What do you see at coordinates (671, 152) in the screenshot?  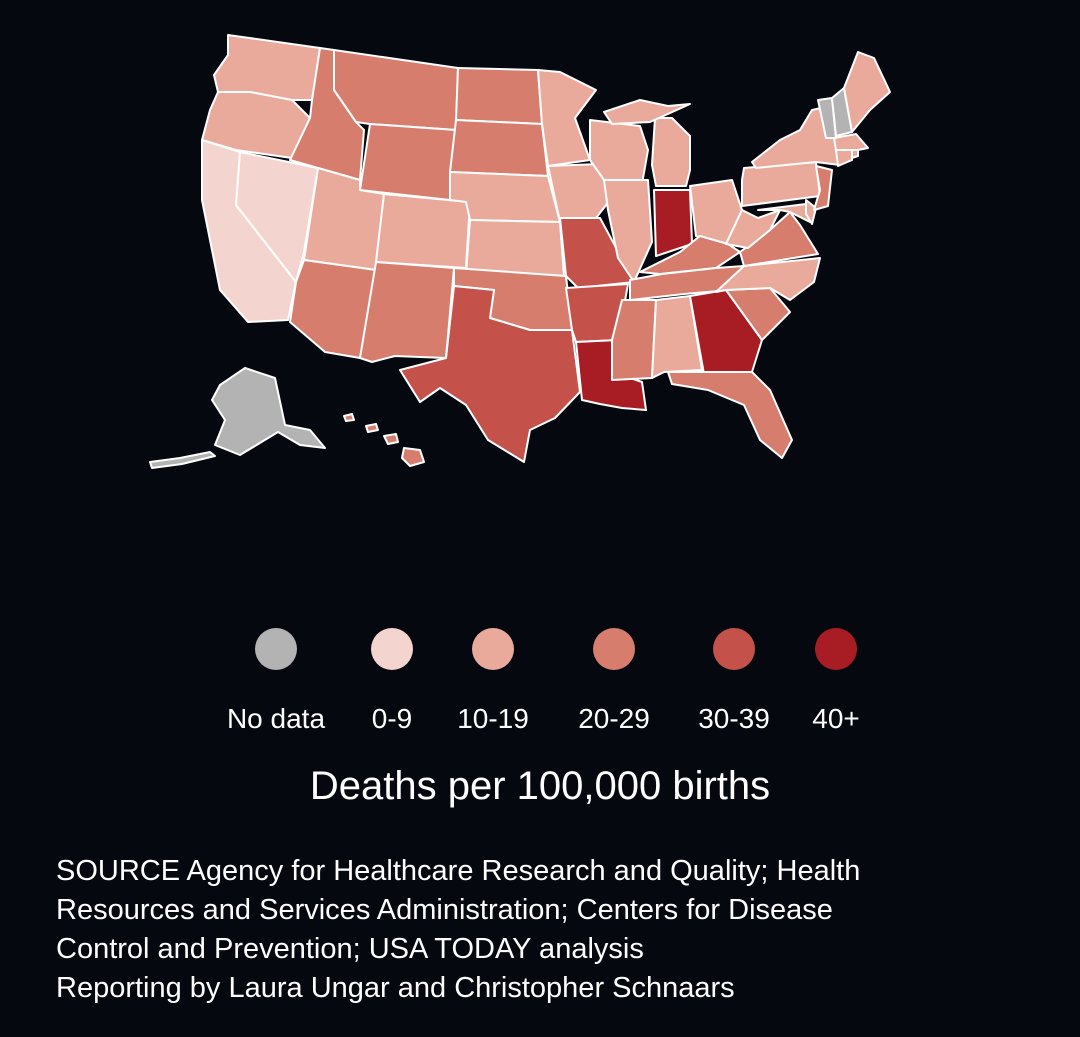 I see `state-michigan` at bounding box center [671, 152].